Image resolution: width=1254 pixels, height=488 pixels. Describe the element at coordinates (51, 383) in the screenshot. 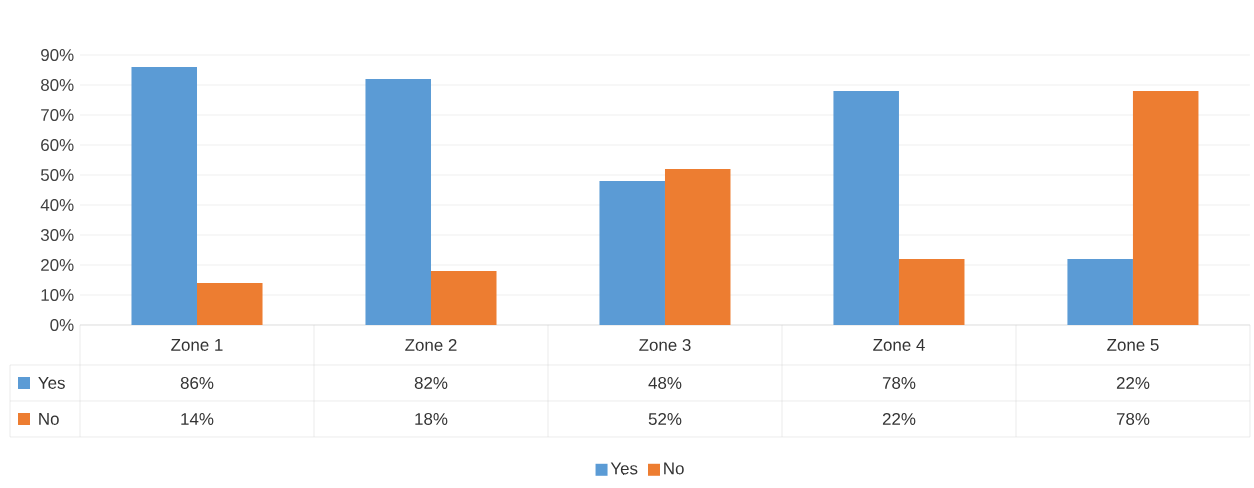

I see `legend-label: Yes` at that location.